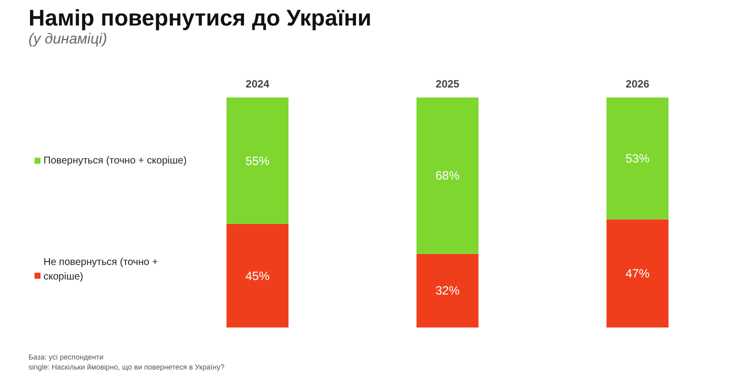 The height and width of the screenshot is (375, 750). I want to click on data-label: 68%, so click(447, 175).